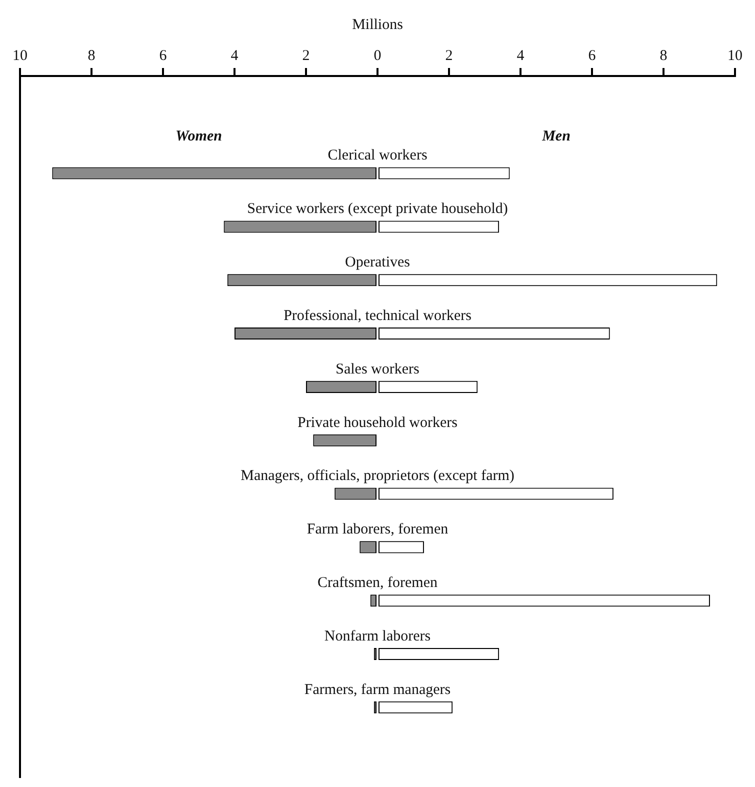  What do you see at coordinates (377, 530) in the screenshot?
I see `y-tick-label: Farm laborers, foremen` at bounding box center [377, 530].